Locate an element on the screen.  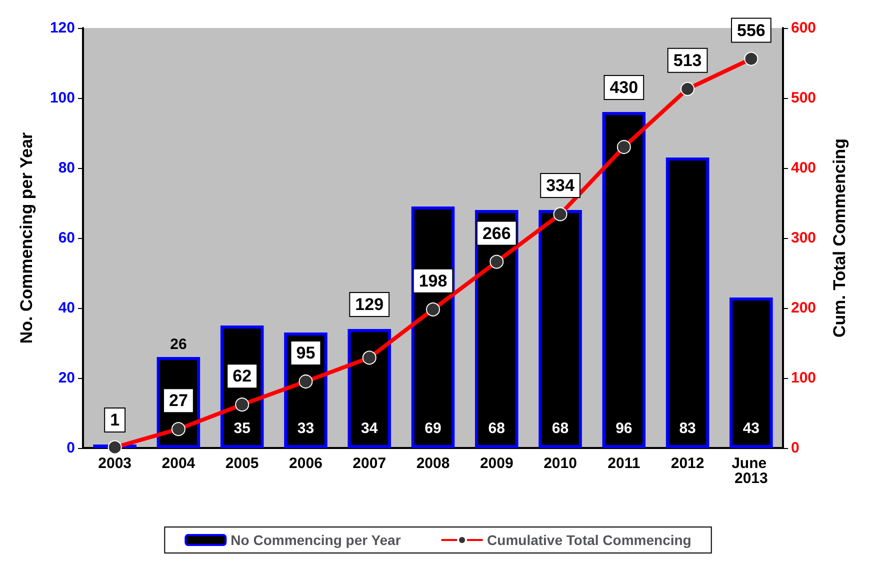
data-label: 27 is located at coordinates (178, 400).